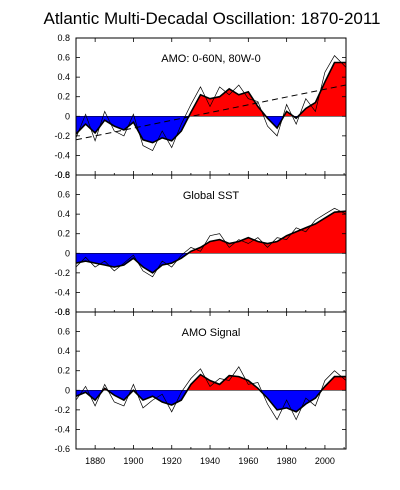 This screenshot has height=490, width=400. What do you see at coordinates (172, 461) in the screenshot?
I see `x-tick-label: 1920` at bounding box center [172, 461].